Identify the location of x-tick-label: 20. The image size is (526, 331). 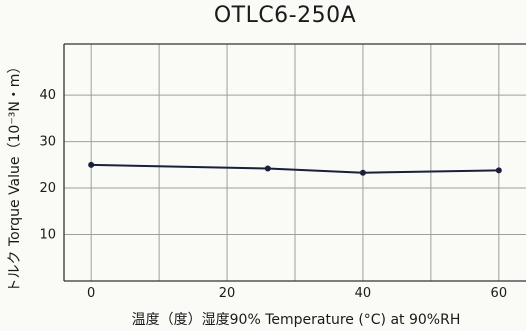
(227, 293).